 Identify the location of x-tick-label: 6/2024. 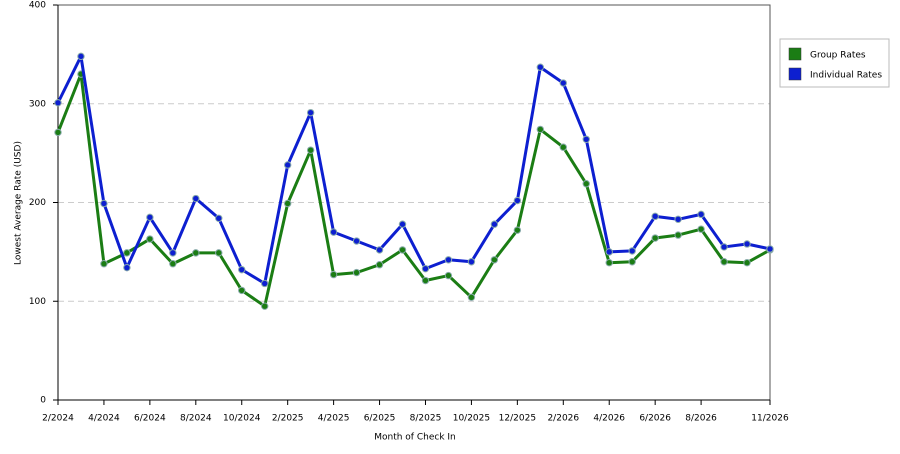
(150, 419).